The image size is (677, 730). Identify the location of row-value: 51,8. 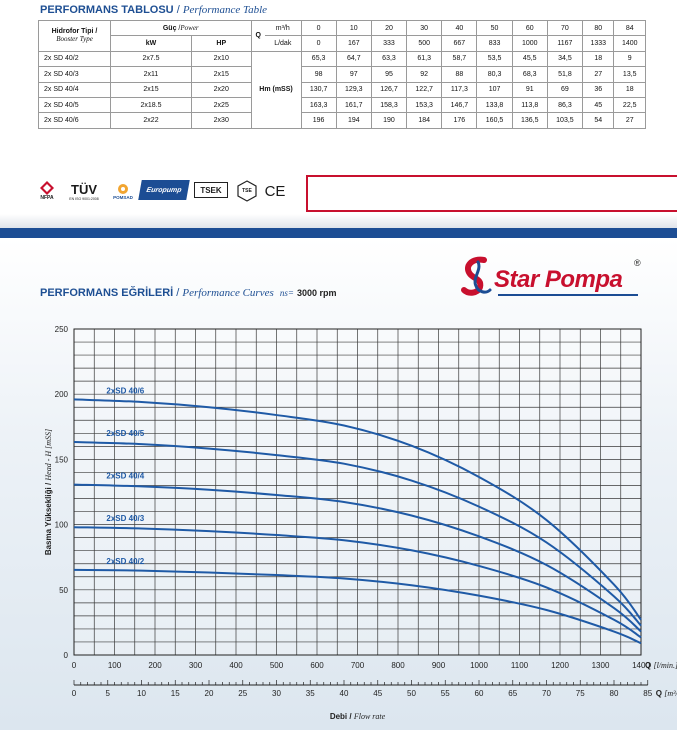
(565, 74).